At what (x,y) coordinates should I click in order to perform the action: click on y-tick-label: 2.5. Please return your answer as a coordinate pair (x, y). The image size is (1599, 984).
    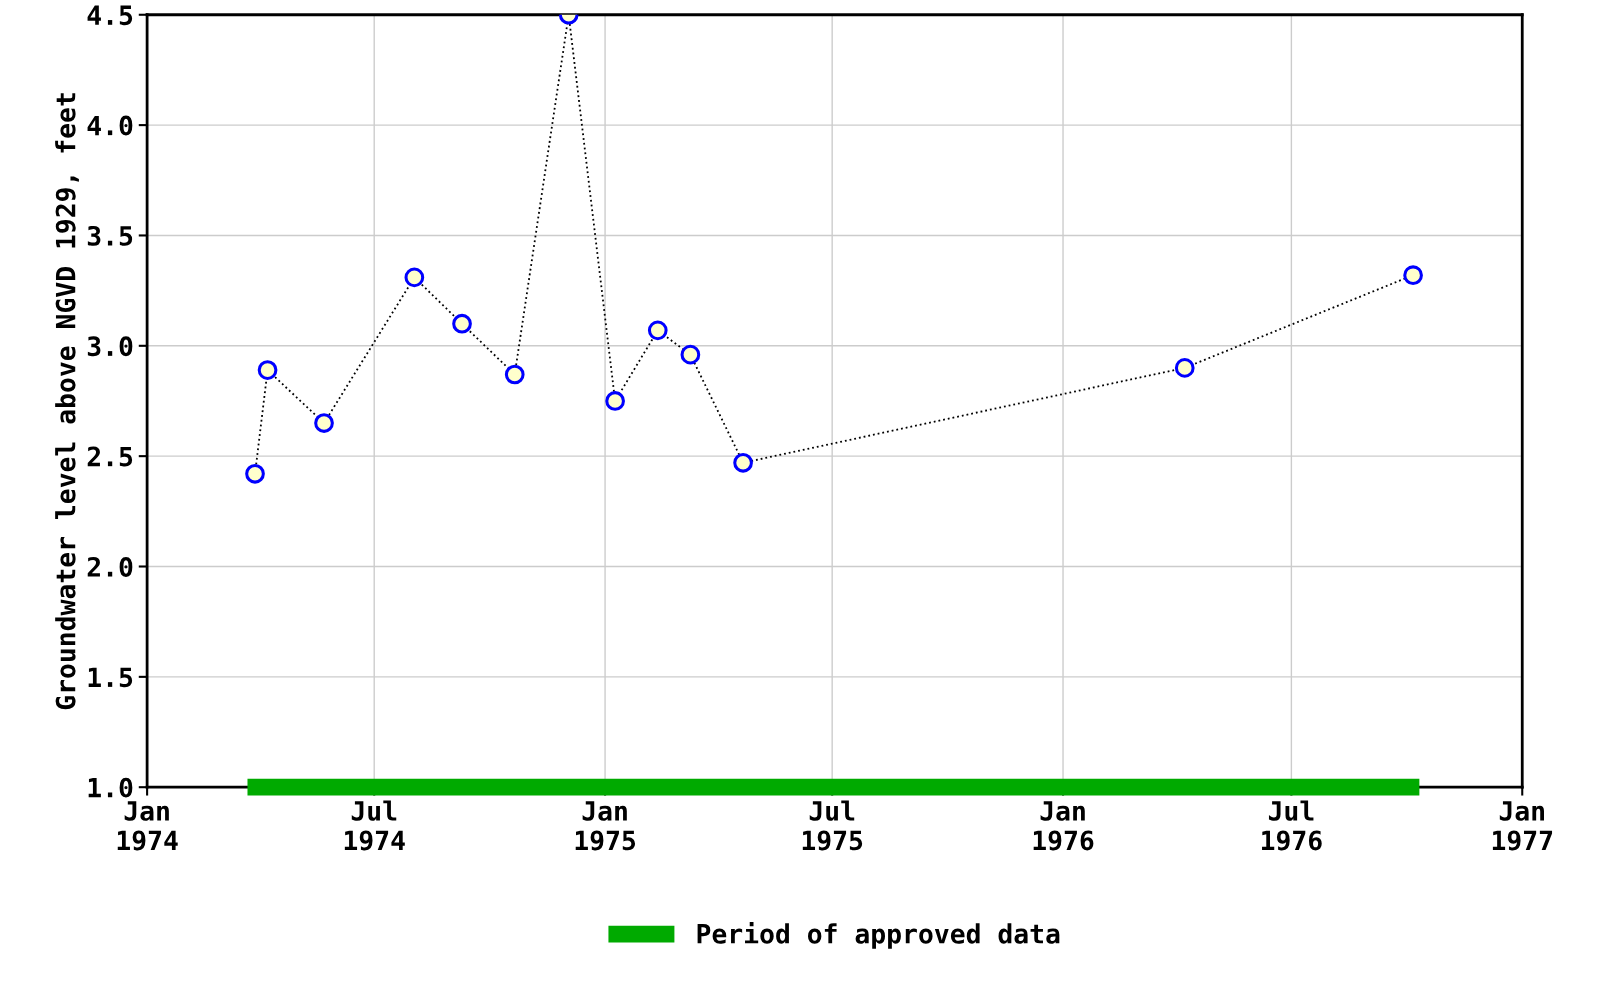
    Looking at the image, I should click on (110, 456).